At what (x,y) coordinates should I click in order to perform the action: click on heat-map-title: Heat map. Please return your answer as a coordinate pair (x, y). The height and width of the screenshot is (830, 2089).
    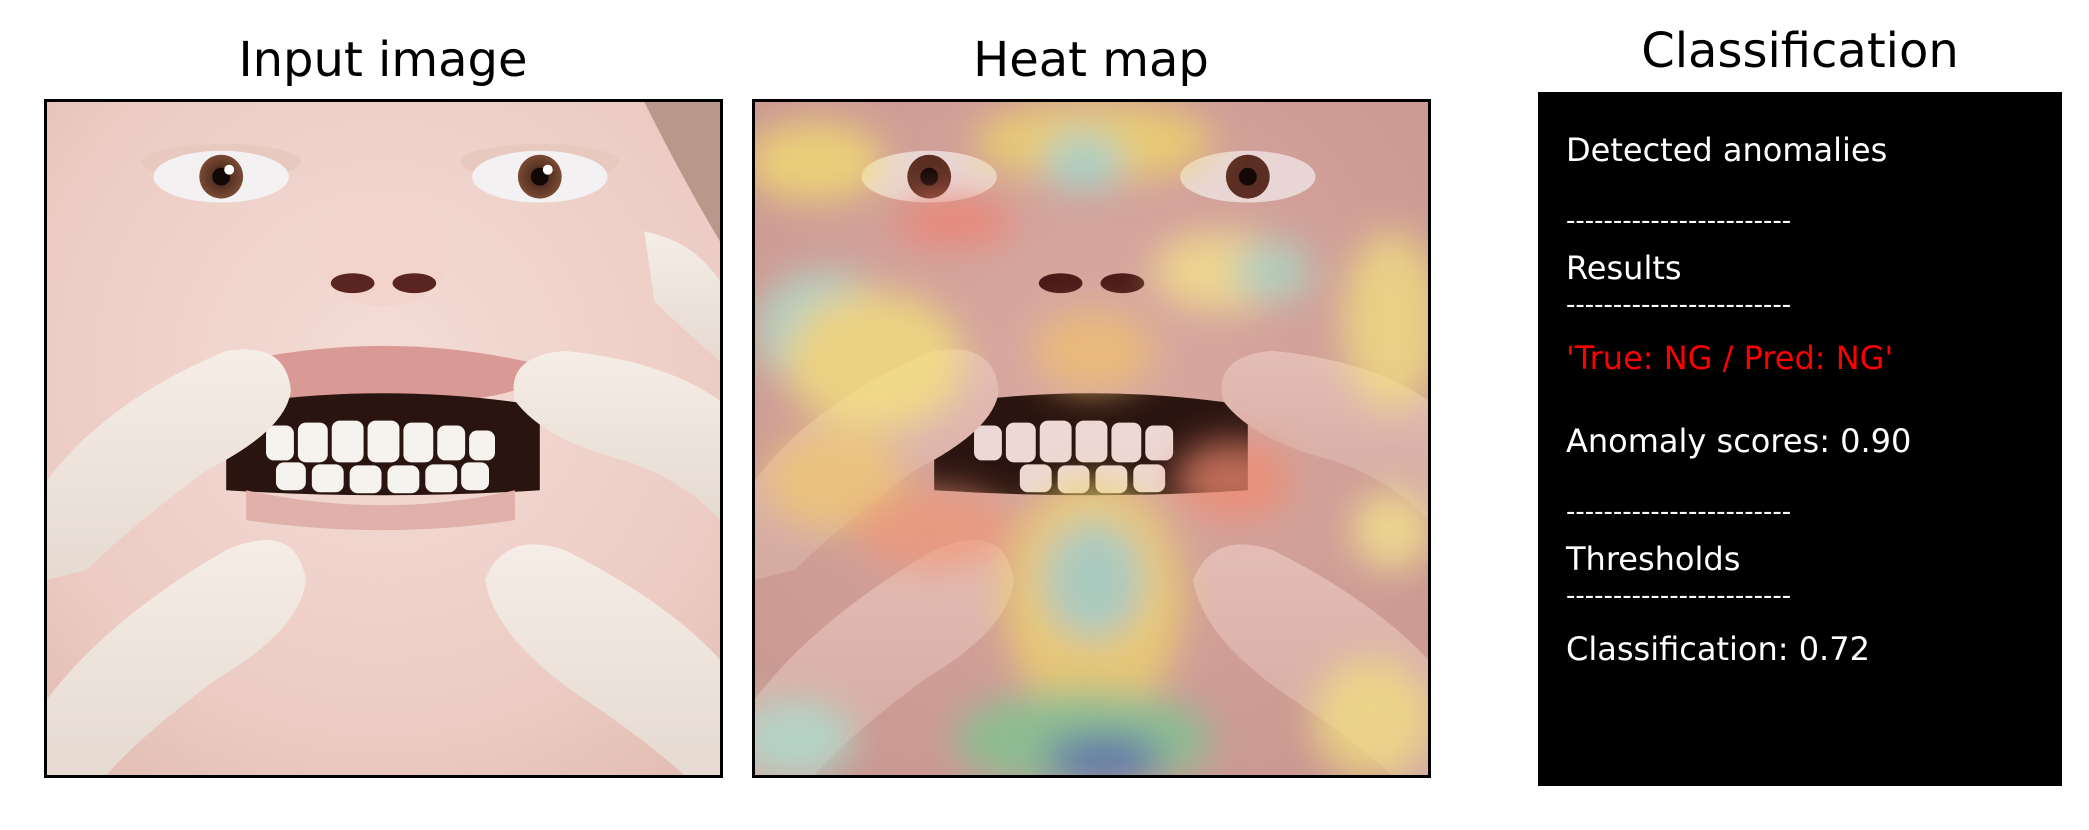
    Looking at the image, I should click on (1091, 60).